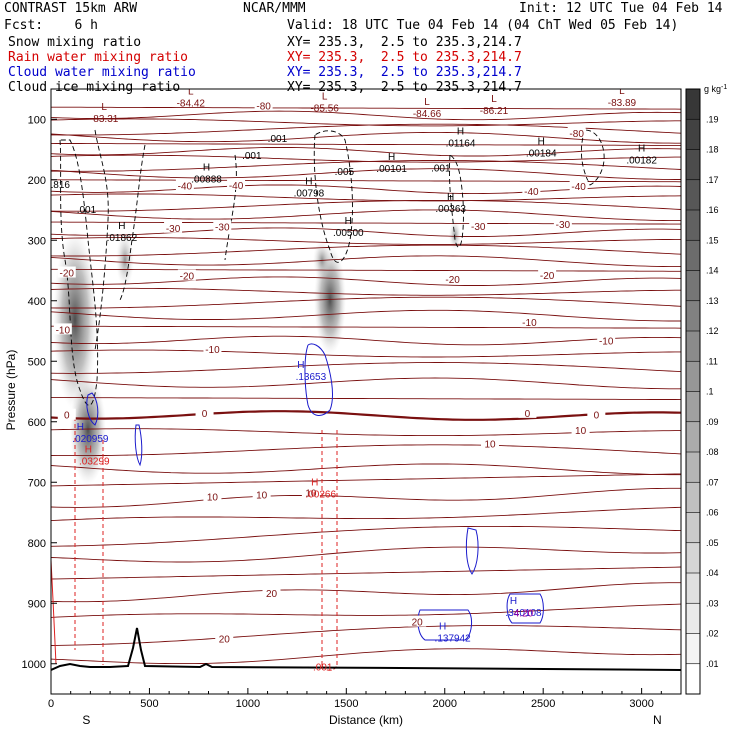 This screenshot has width=740, height=740. I want to click on colorbar-tick-label: .04, so click(712, 573).